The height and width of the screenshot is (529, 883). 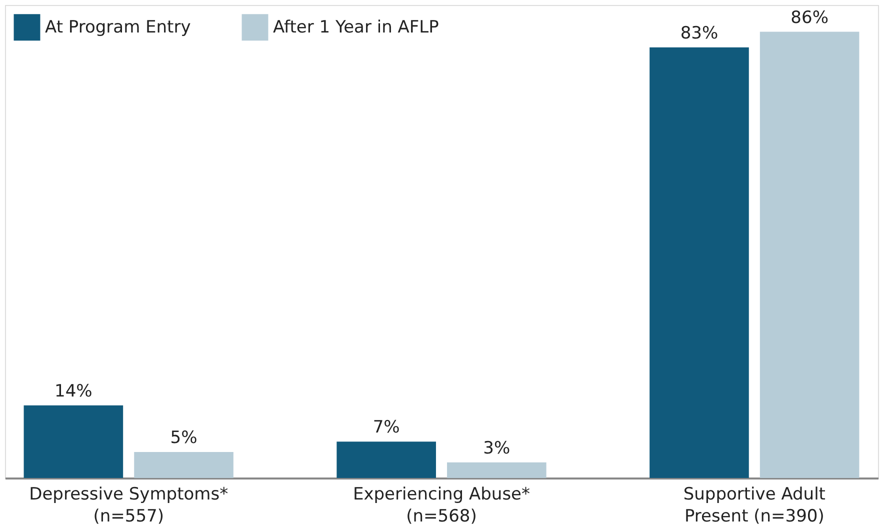 What do you see at coordinates (118, 27) in the screenshot?
I see `legend-label: At Program Entry` at bounding box center [118, 27].